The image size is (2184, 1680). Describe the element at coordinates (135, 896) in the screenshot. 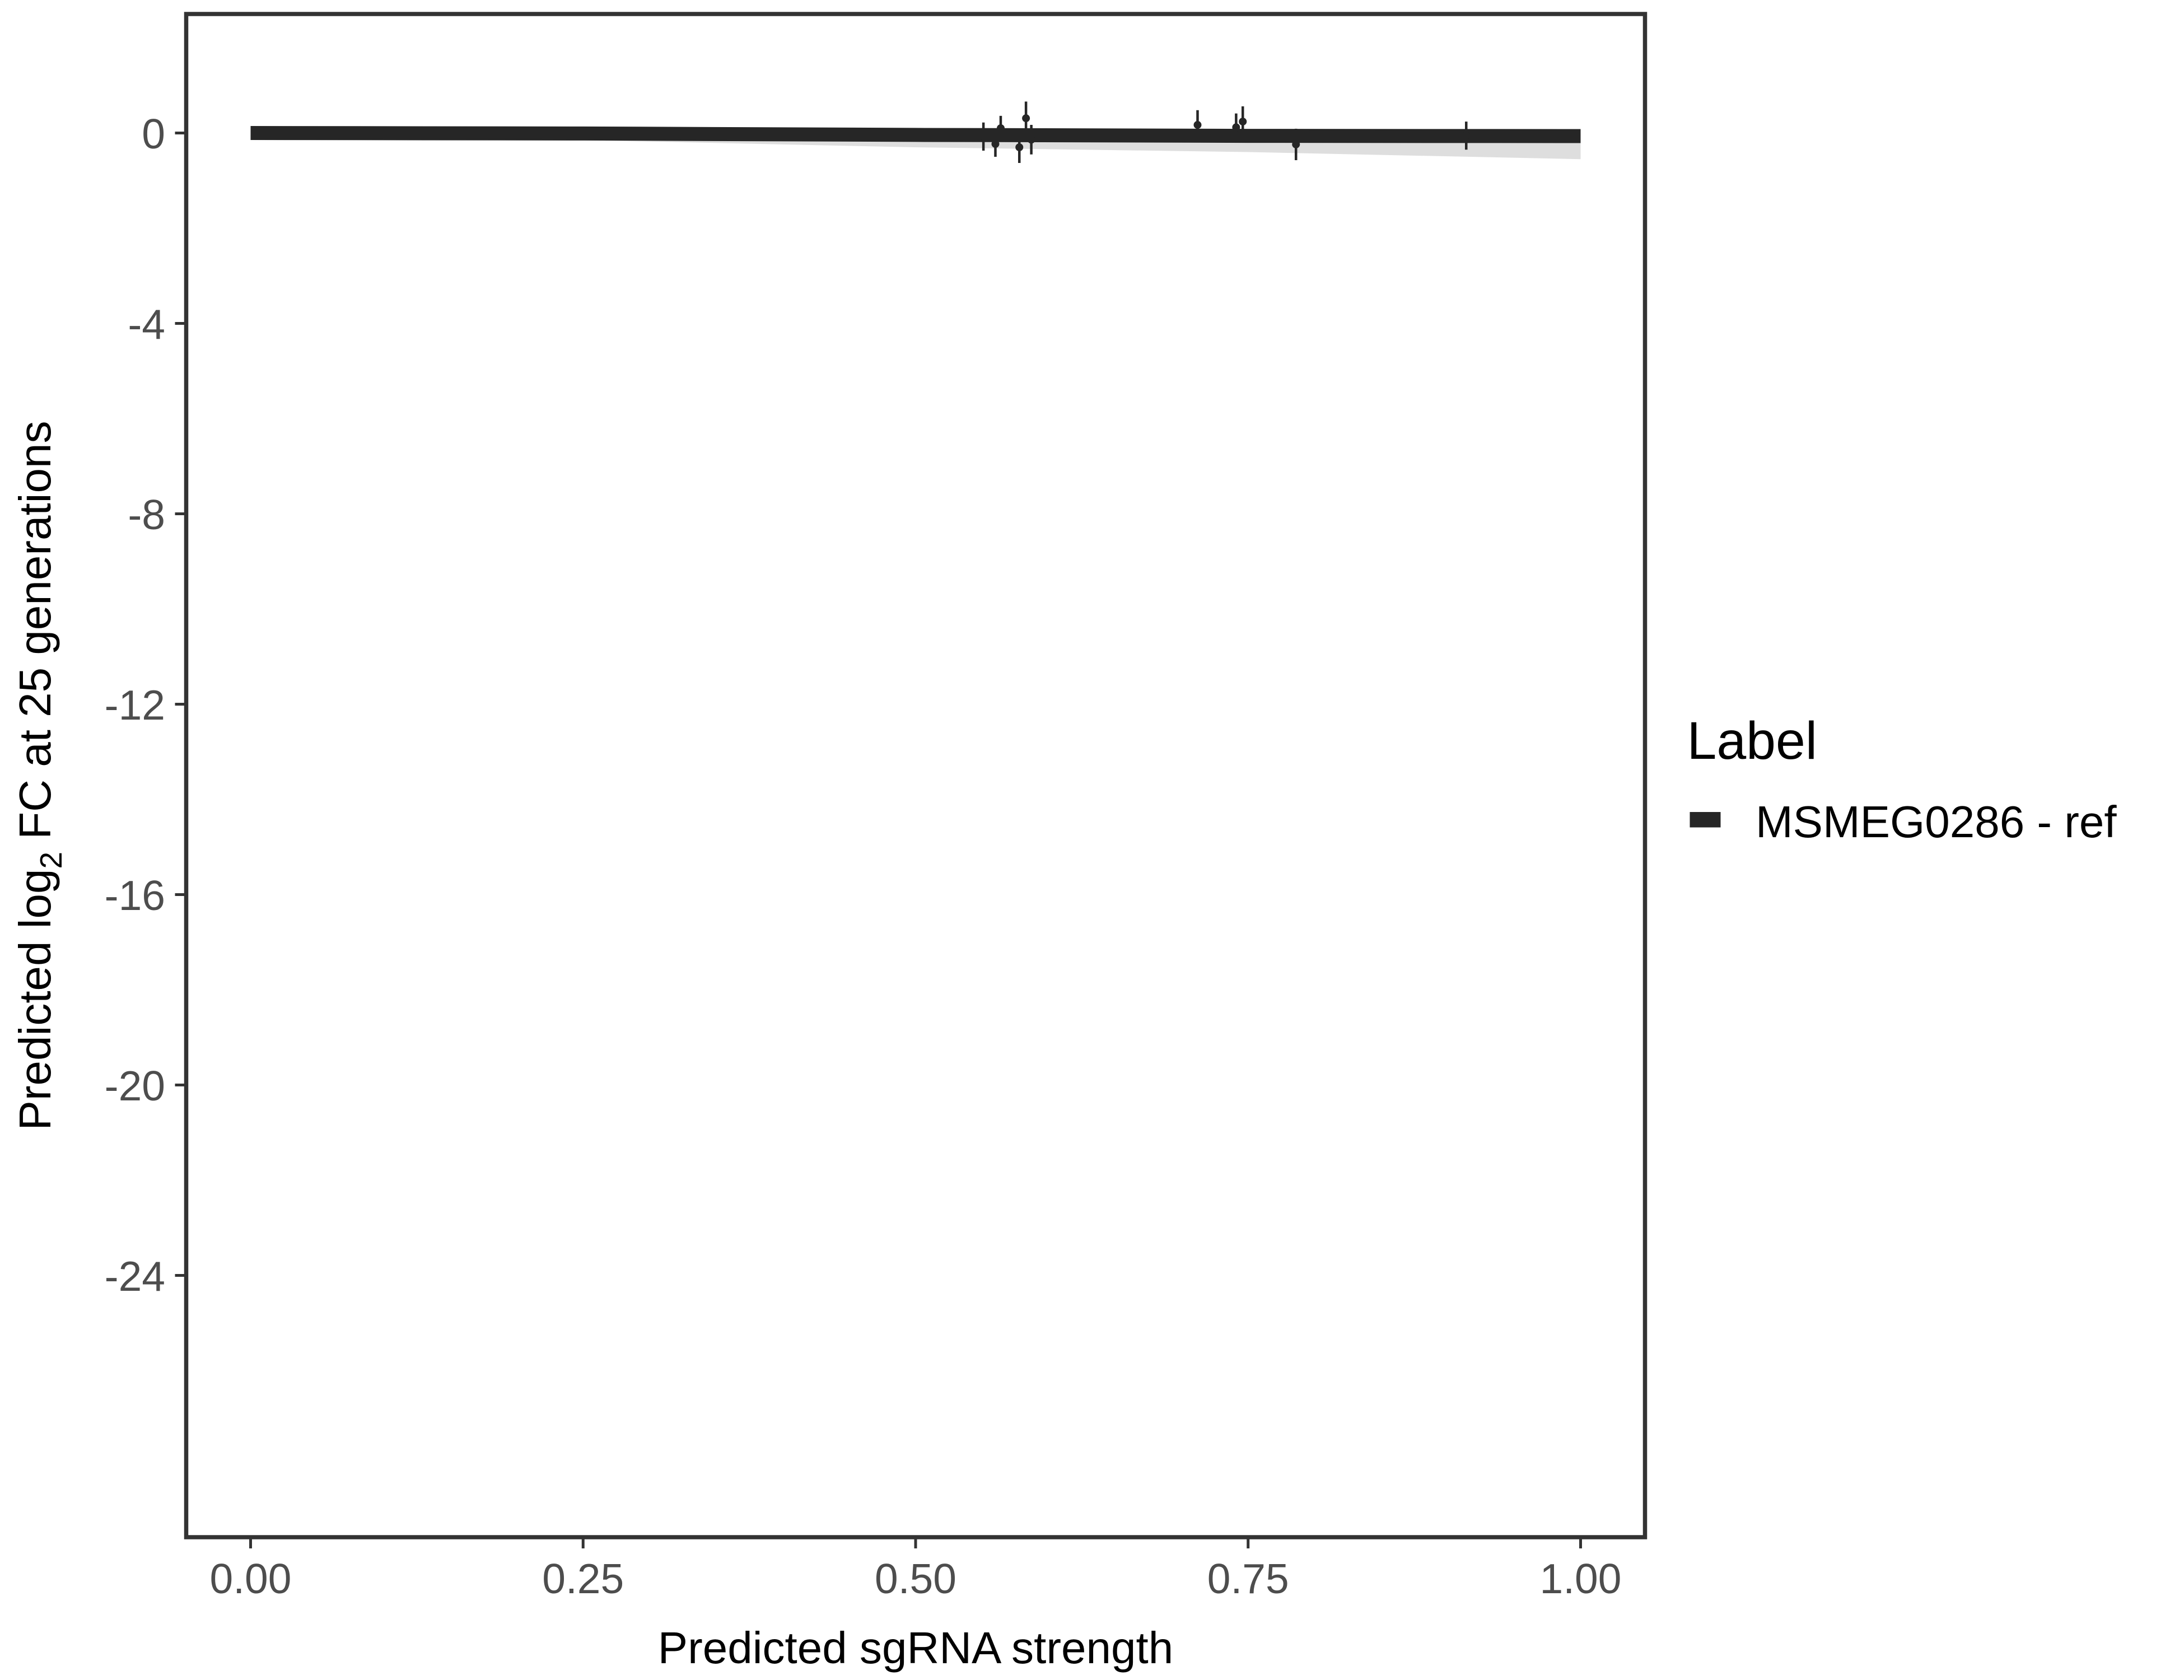

I see `y-tick-label: -16` at that location.